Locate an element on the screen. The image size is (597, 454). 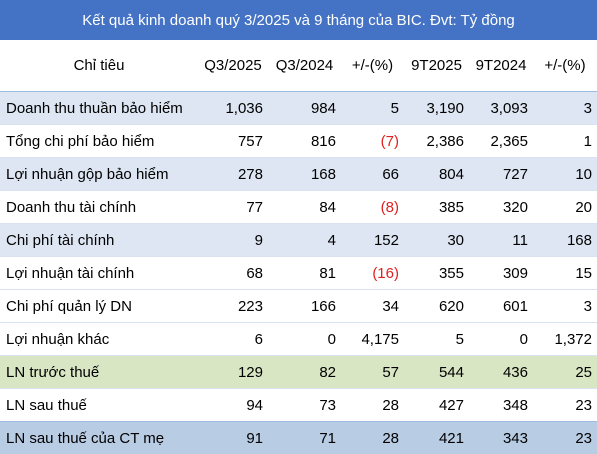
cell-9t-2025: 544 is located at coordinates (436, 372).